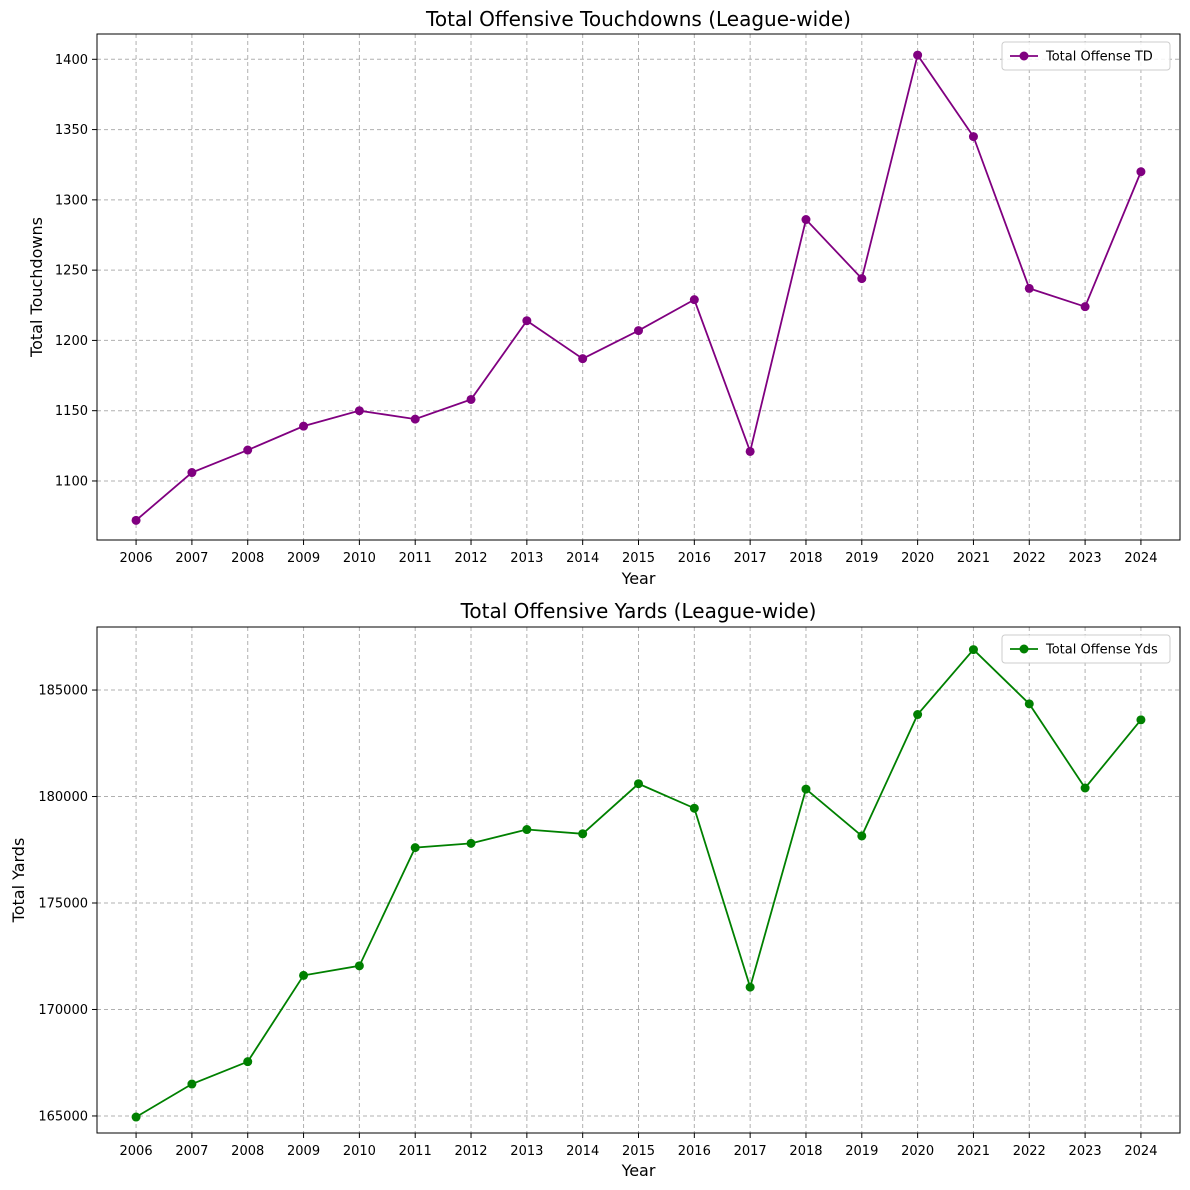 The height and width of the screenshot is (1190, 1190). What do you see at coordinates (71, 481) in the screenshot?
I see `y-tick-label: 1100` at bounding box center [71, 481].